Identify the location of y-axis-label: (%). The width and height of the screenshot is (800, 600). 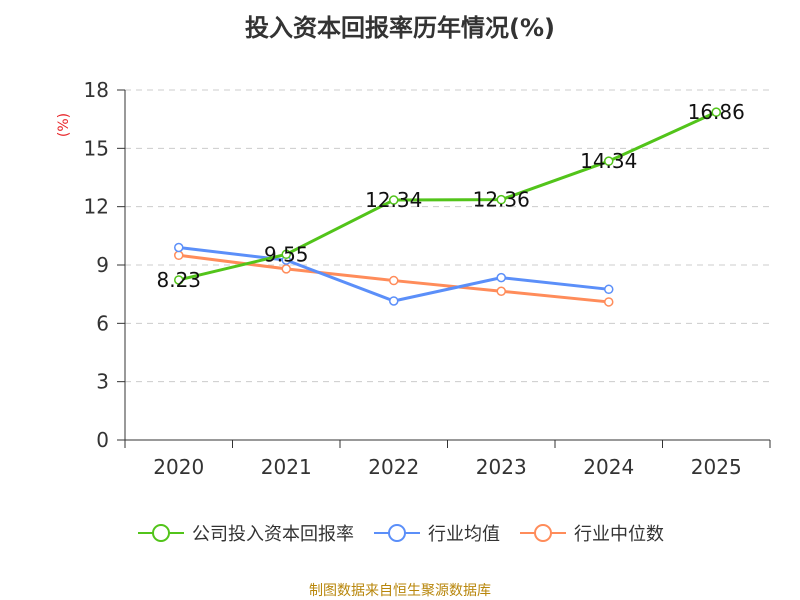
(64, 125).